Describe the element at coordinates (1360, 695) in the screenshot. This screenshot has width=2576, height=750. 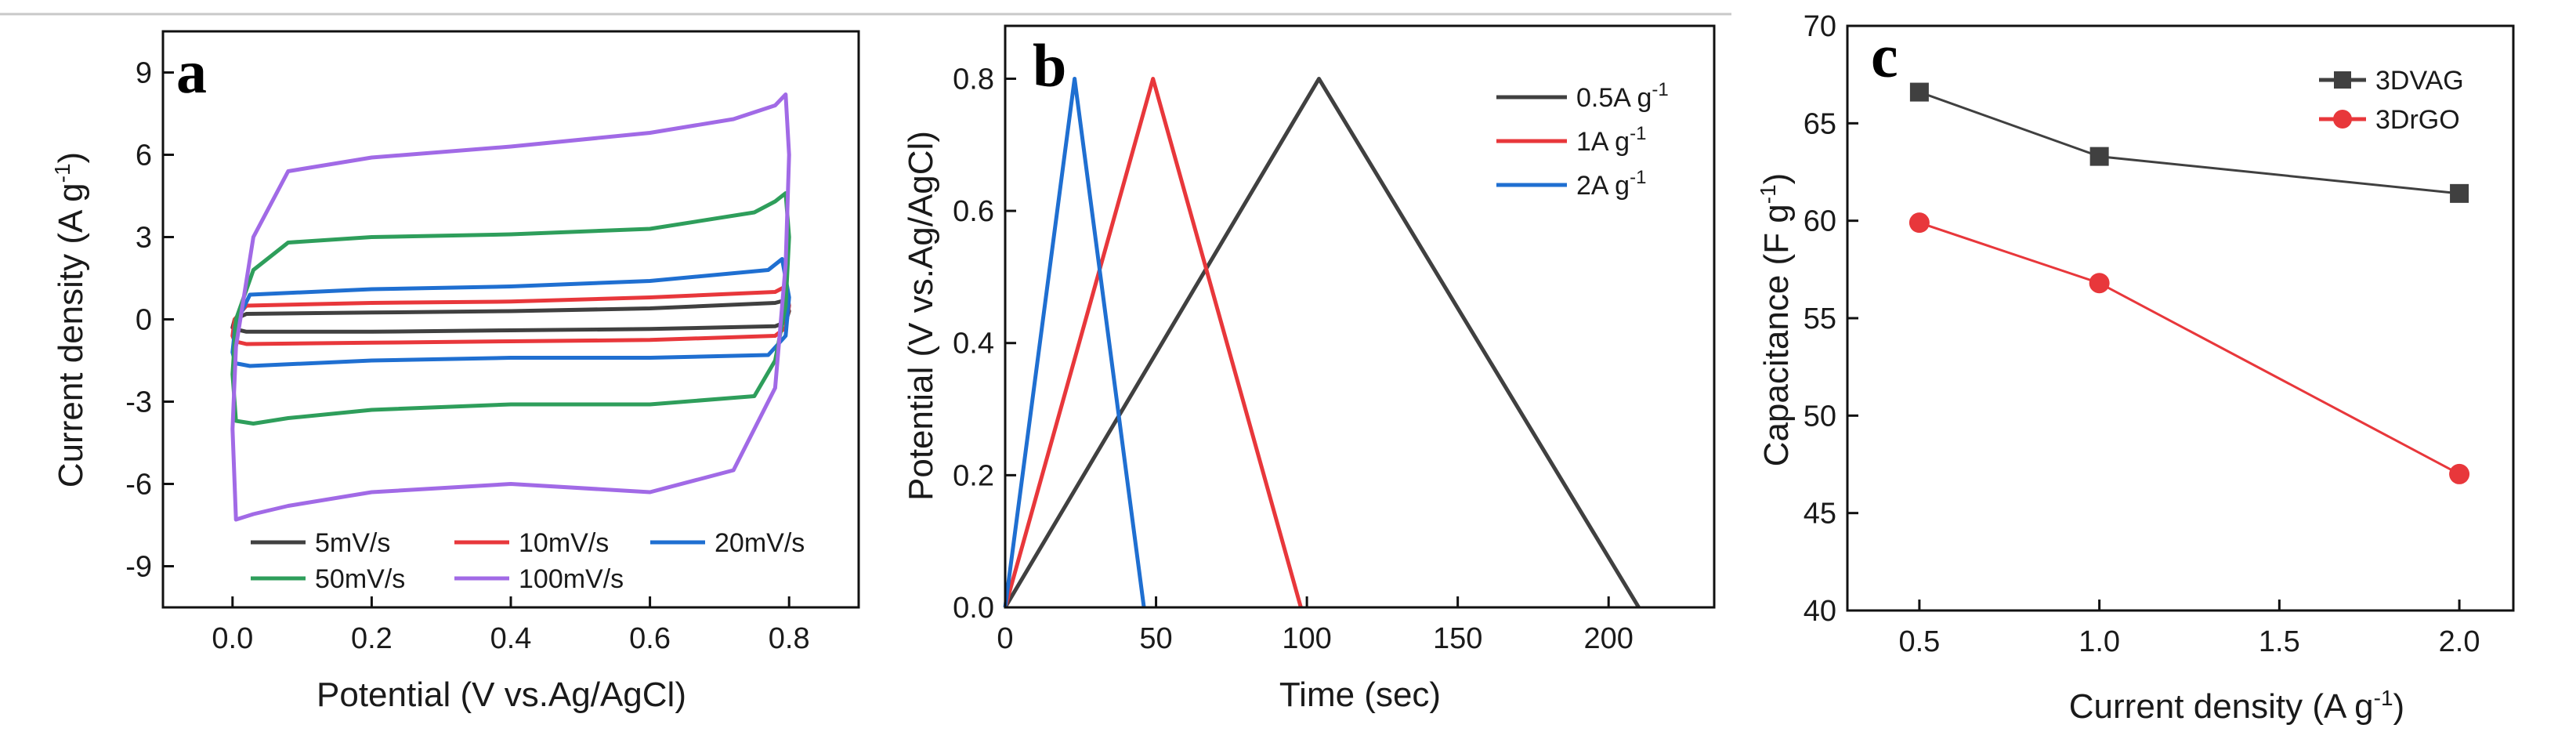
I see `panel-b-x-axis-title: Time (sec)` at that location.